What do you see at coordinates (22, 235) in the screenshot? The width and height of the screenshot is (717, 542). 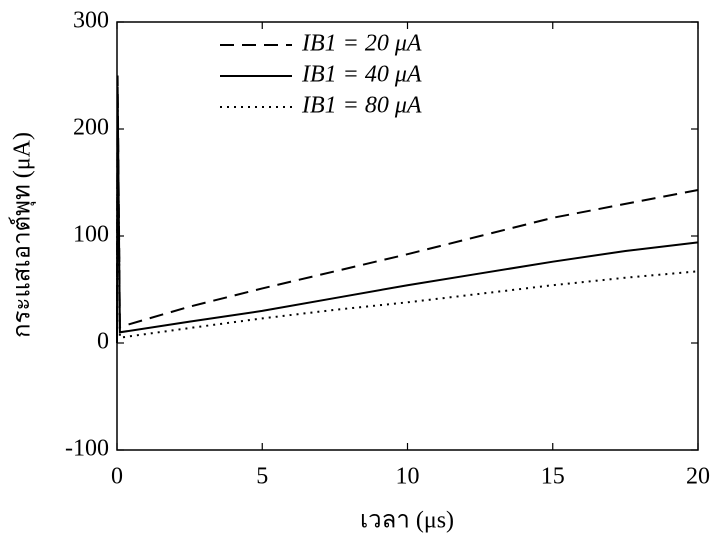 I see `y-axis-title: กระแสเอาต์พุท (μA)` at bounding box center [22, 235].